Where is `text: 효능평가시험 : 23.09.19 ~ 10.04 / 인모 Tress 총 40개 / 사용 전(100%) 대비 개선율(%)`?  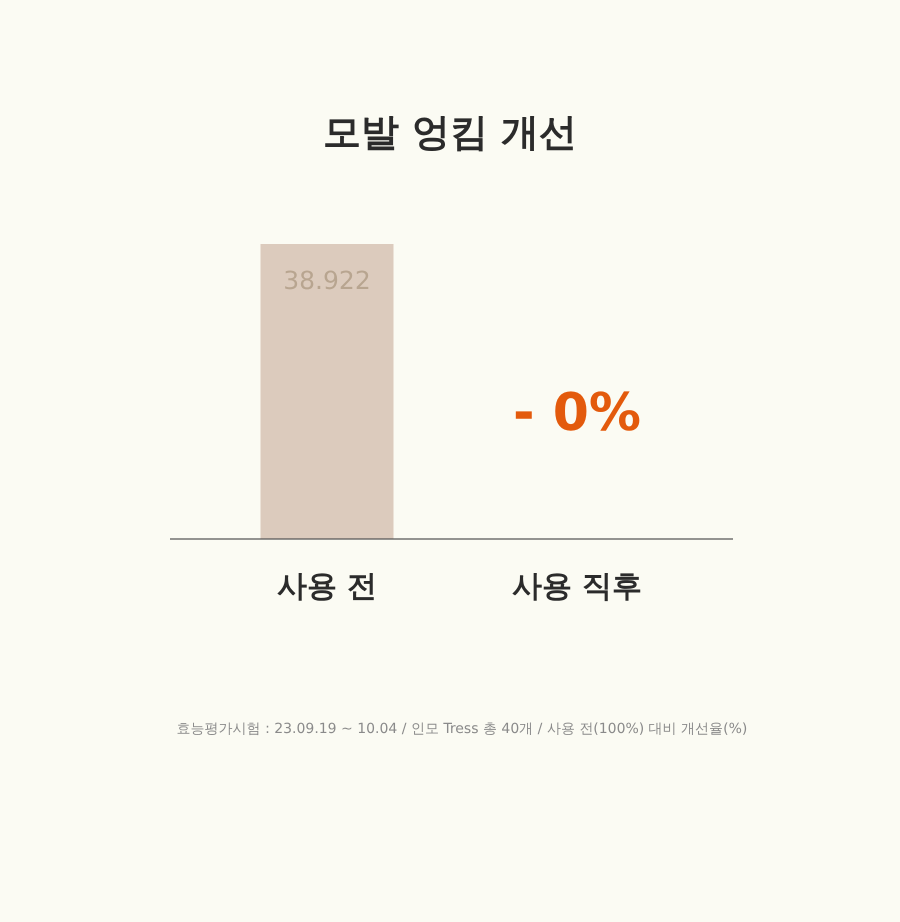
text: 효능평가시험 : 23.09.19 ~ 10.04 / 인모 Tress 총 40개 / 사용 전(100%) 대비 개선율(%) is located at coordinates (462, 729).